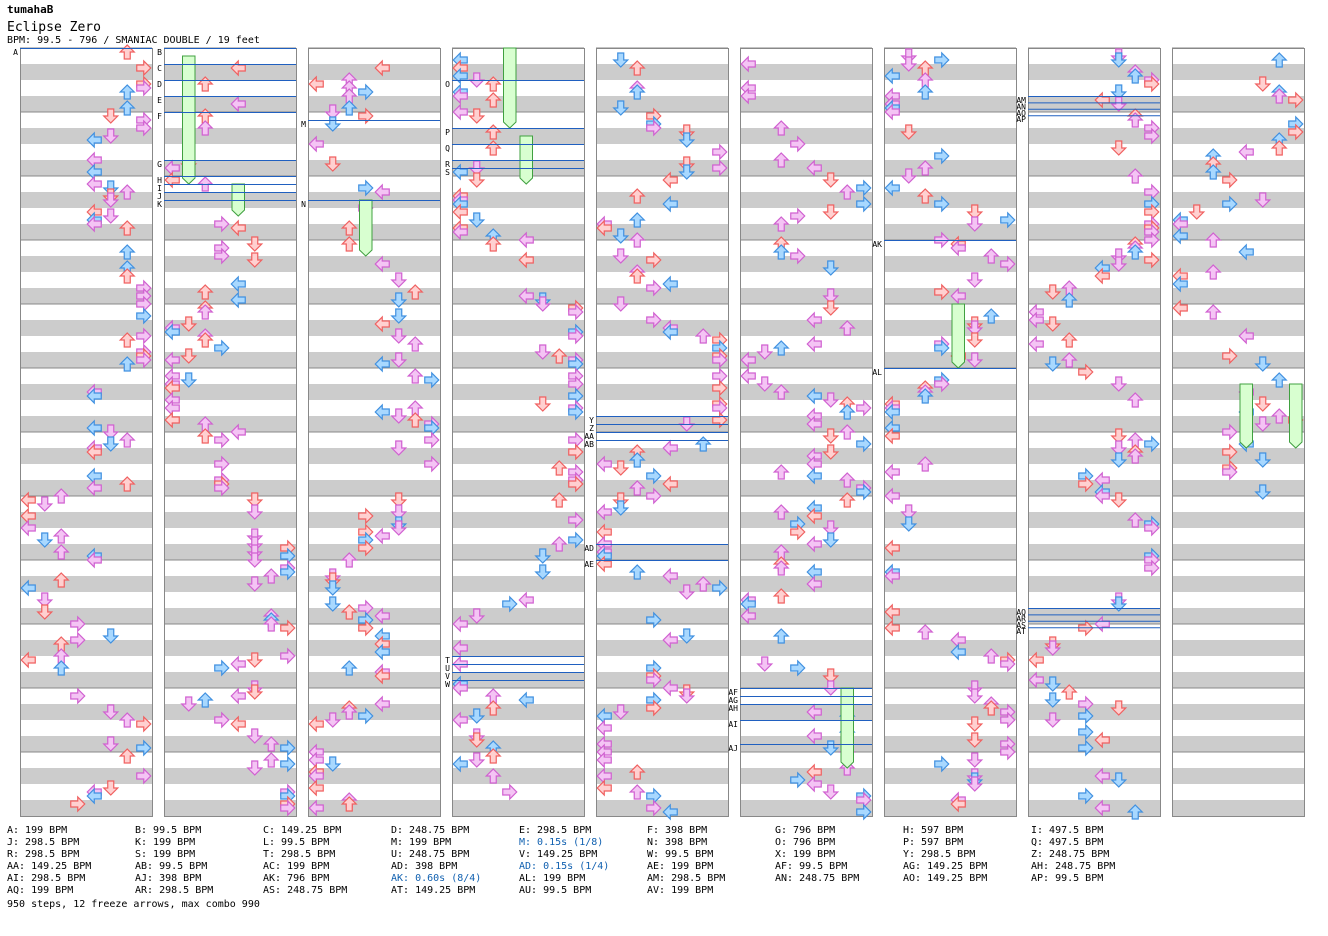 Image resolution: width=1328 pixels, height=936 pixels. I want to click on bpm-marker-label: N, so click(303, 204).